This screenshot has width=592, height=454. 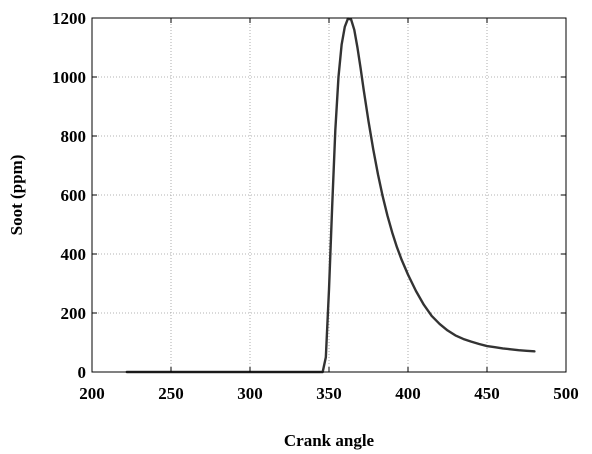 I want to click on x-tick-label: 450, so click(x=487, y=393).